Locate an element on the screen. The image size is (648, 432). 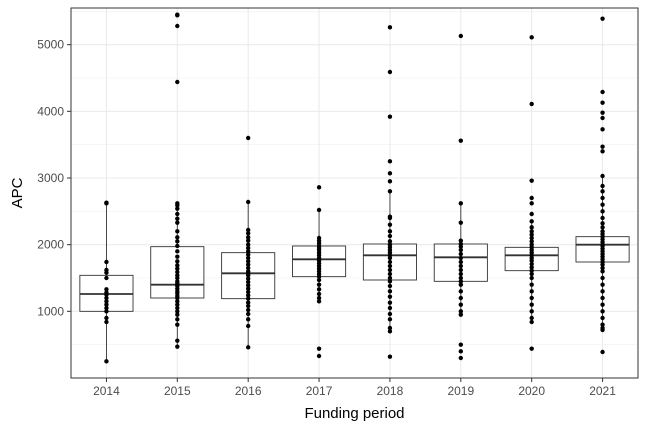
x-tick-label: 2017 is located at coordinates (319, 391).